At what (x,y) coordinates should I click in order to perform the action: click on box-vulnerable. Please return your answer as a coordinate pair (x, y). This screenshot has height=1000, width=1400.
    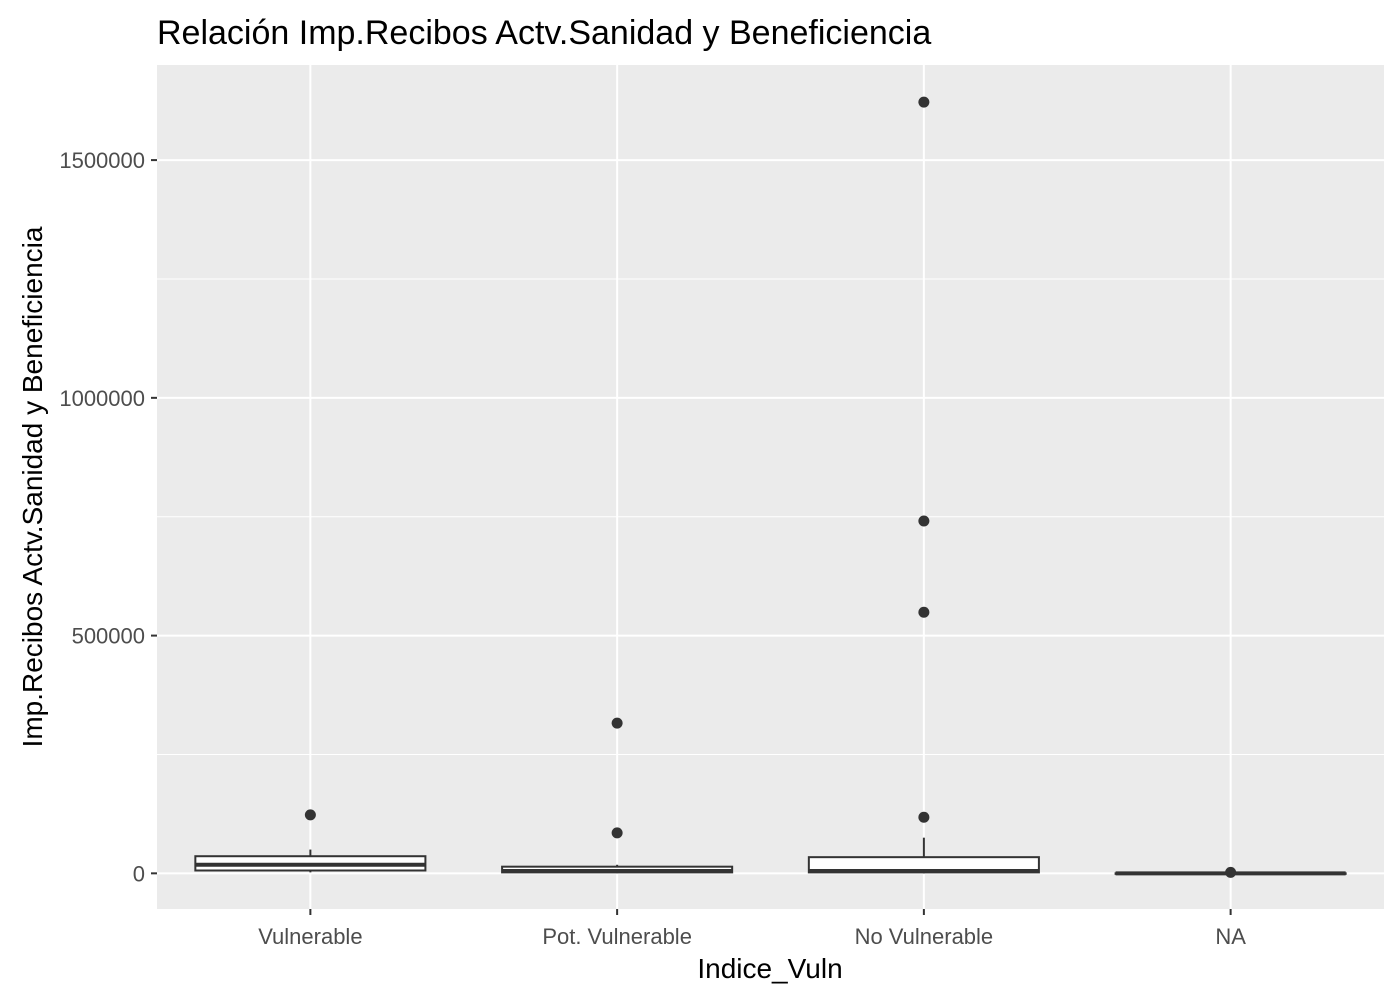
    Looking at the image, I should click on (310, 841).